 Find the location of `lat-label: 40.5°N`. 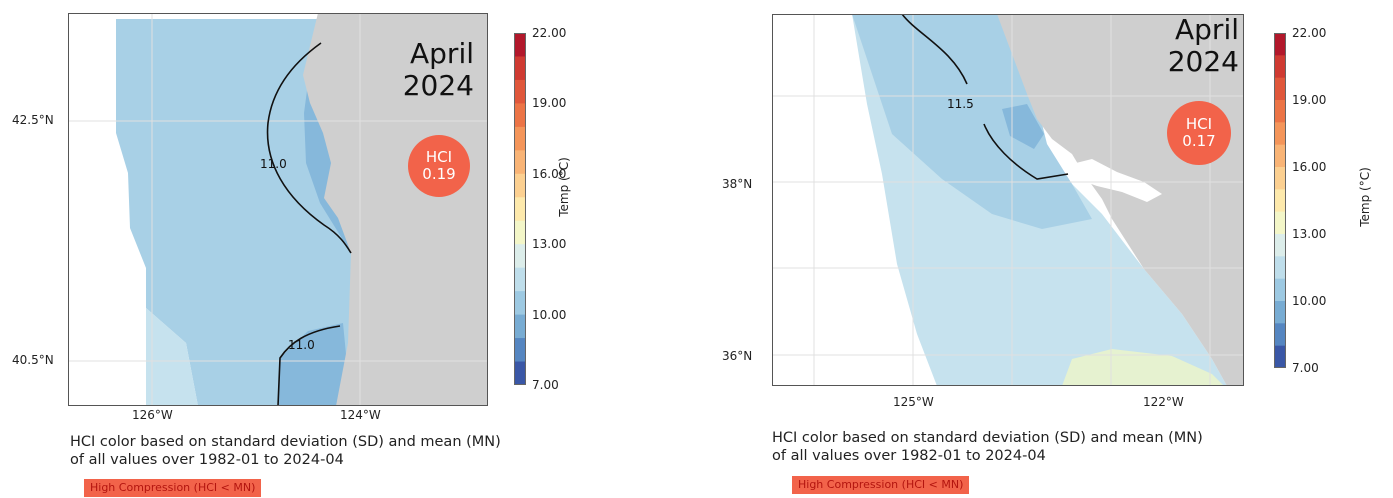

lat-label: 40.5°N is located at coordinates (33, 360).